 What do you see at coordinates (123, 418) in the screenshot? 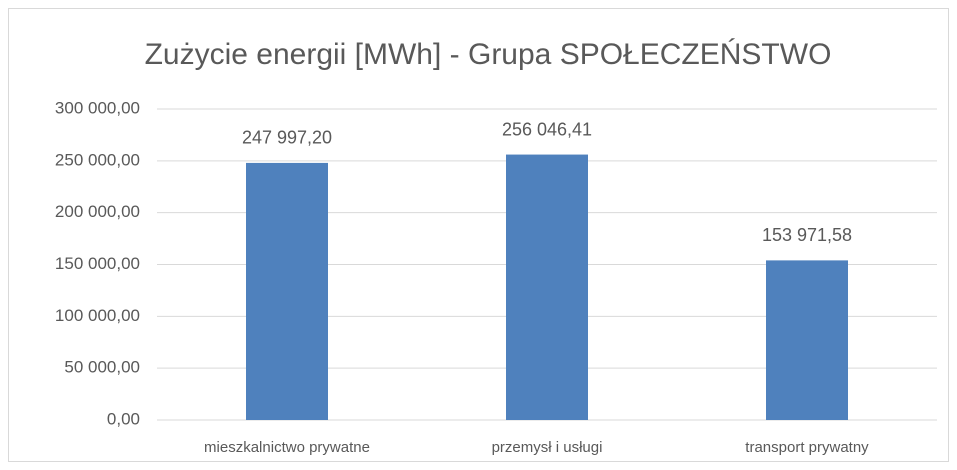
I see `y-tick-label: 0,00` at bounding box center [123, 418].